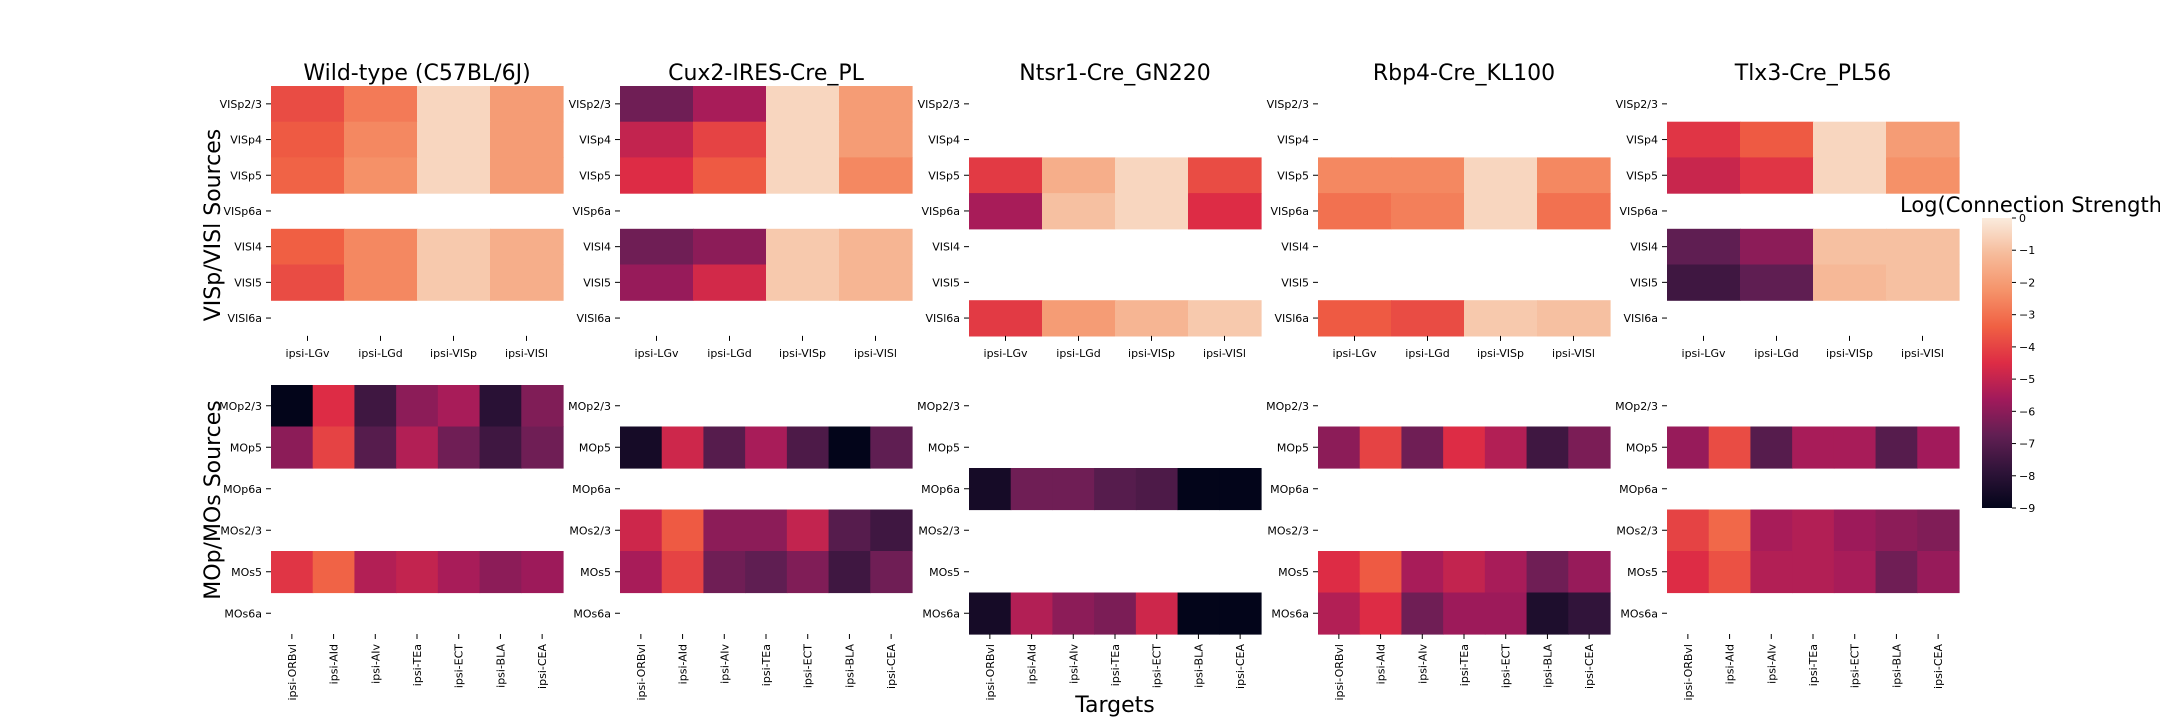 The height and width of the screenshot is (720, 2160). What do you see at coordinates (2027, 282) in the screenshot?
I see `colorbar-tick-label: −2` at bounding box center [2027, 282].